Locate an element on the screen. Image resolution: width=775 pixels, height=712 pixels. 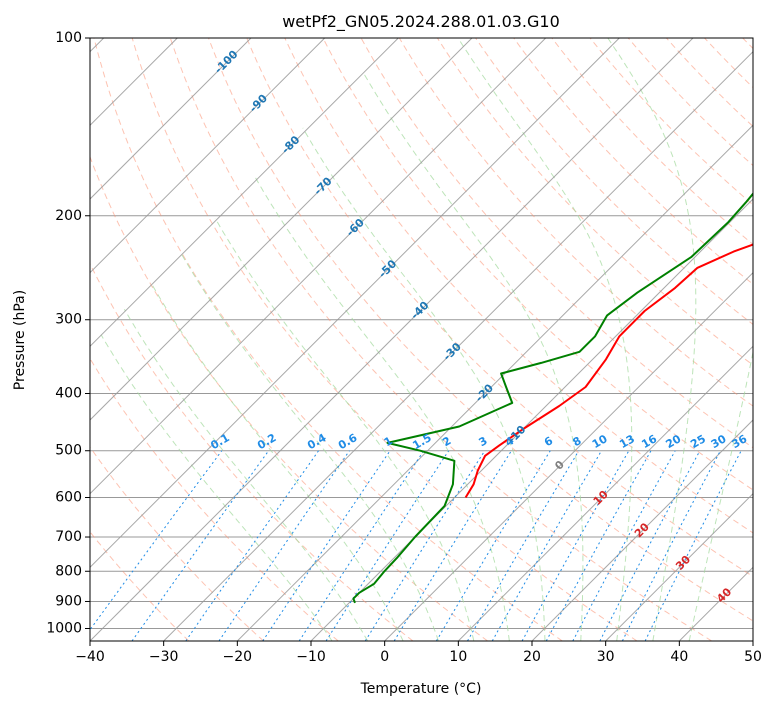
x-tick-label: −40 is located at coordinates (90, 657).